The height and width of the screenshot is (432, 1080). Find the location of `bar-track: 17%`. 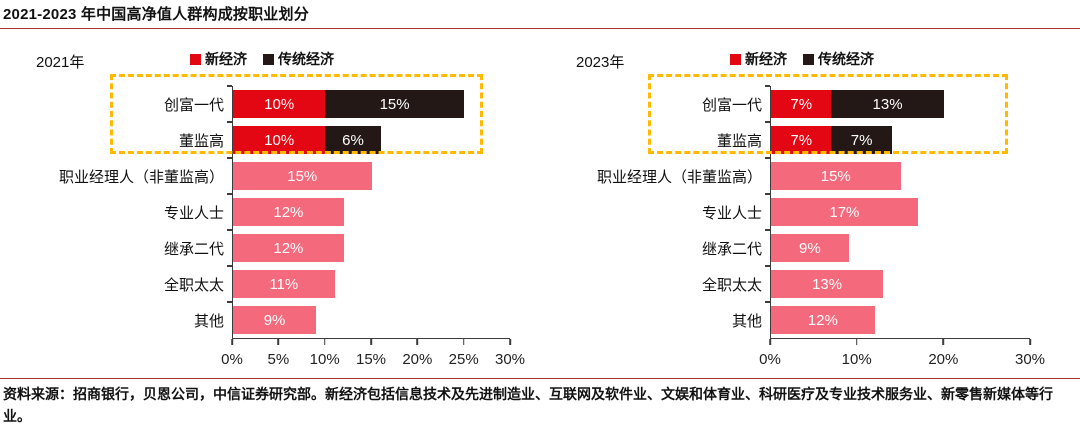

bar-track: 17% is located at coordinates (897, 211).